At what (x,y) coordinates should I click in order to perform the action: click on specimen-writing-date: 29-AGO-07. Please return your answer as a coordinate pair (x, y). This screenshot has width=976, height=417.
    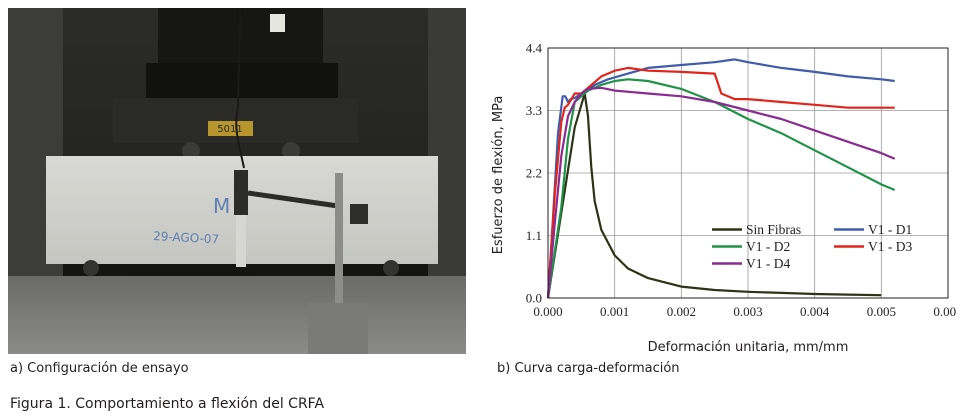
    Looking at the image, I should click on (186, 237).